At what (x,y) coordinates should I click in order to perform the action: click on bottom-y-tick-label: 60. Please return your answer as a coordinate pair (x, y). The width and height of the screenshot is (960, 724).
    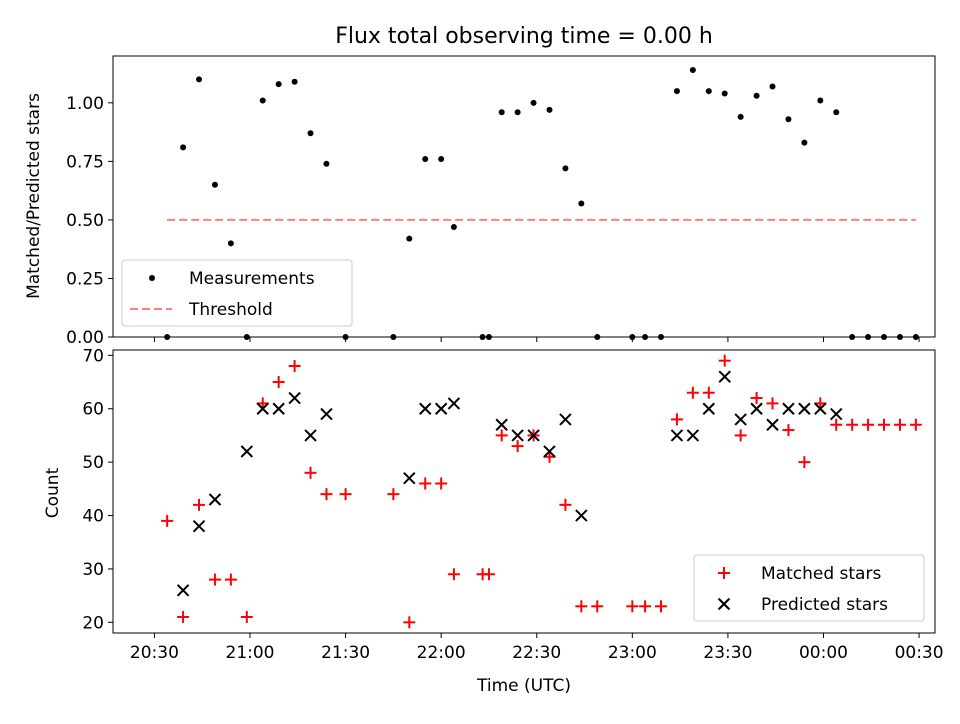
    Looking at the image, I should click on (93, 410).